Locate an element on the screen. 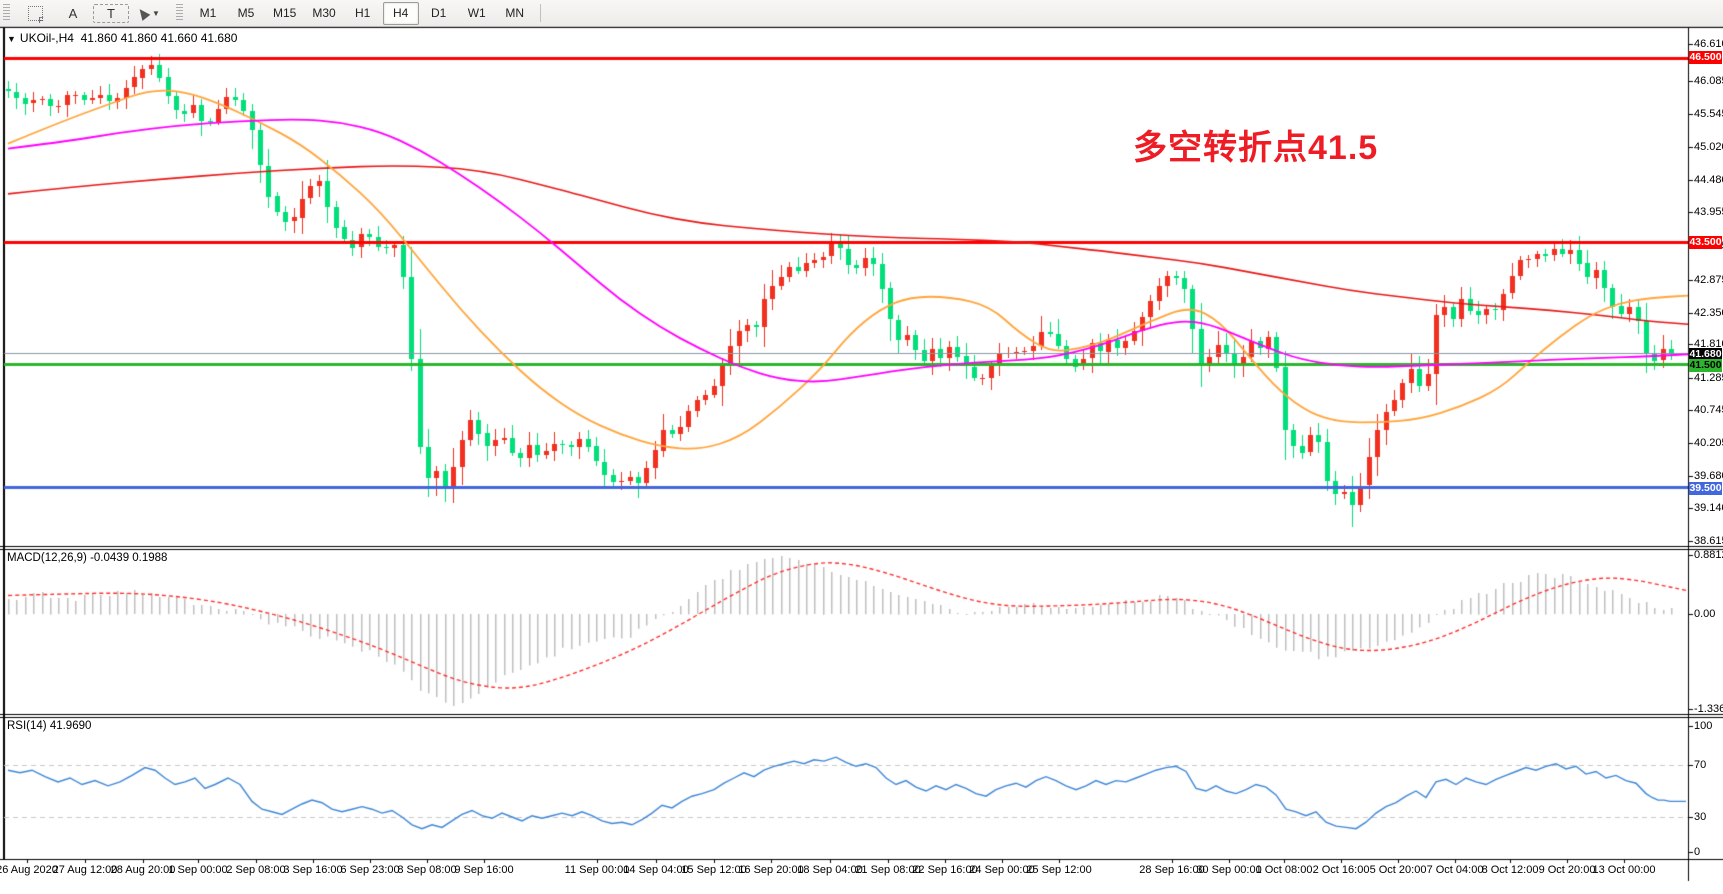  price-tag-41.680: 41.680 is located at coordinates (1705, 354).